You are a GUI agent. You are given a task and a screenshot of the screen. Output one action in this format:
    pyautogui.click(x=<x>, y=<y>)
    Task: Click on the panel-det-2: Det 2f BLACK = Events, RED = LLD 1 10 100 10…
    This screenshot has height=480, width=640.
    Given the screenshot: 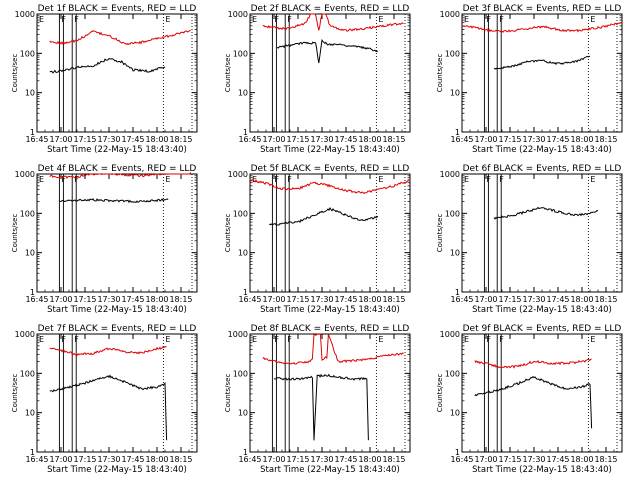 What is the action you would take?
    pyautogui.click(x=317, y=79)
    